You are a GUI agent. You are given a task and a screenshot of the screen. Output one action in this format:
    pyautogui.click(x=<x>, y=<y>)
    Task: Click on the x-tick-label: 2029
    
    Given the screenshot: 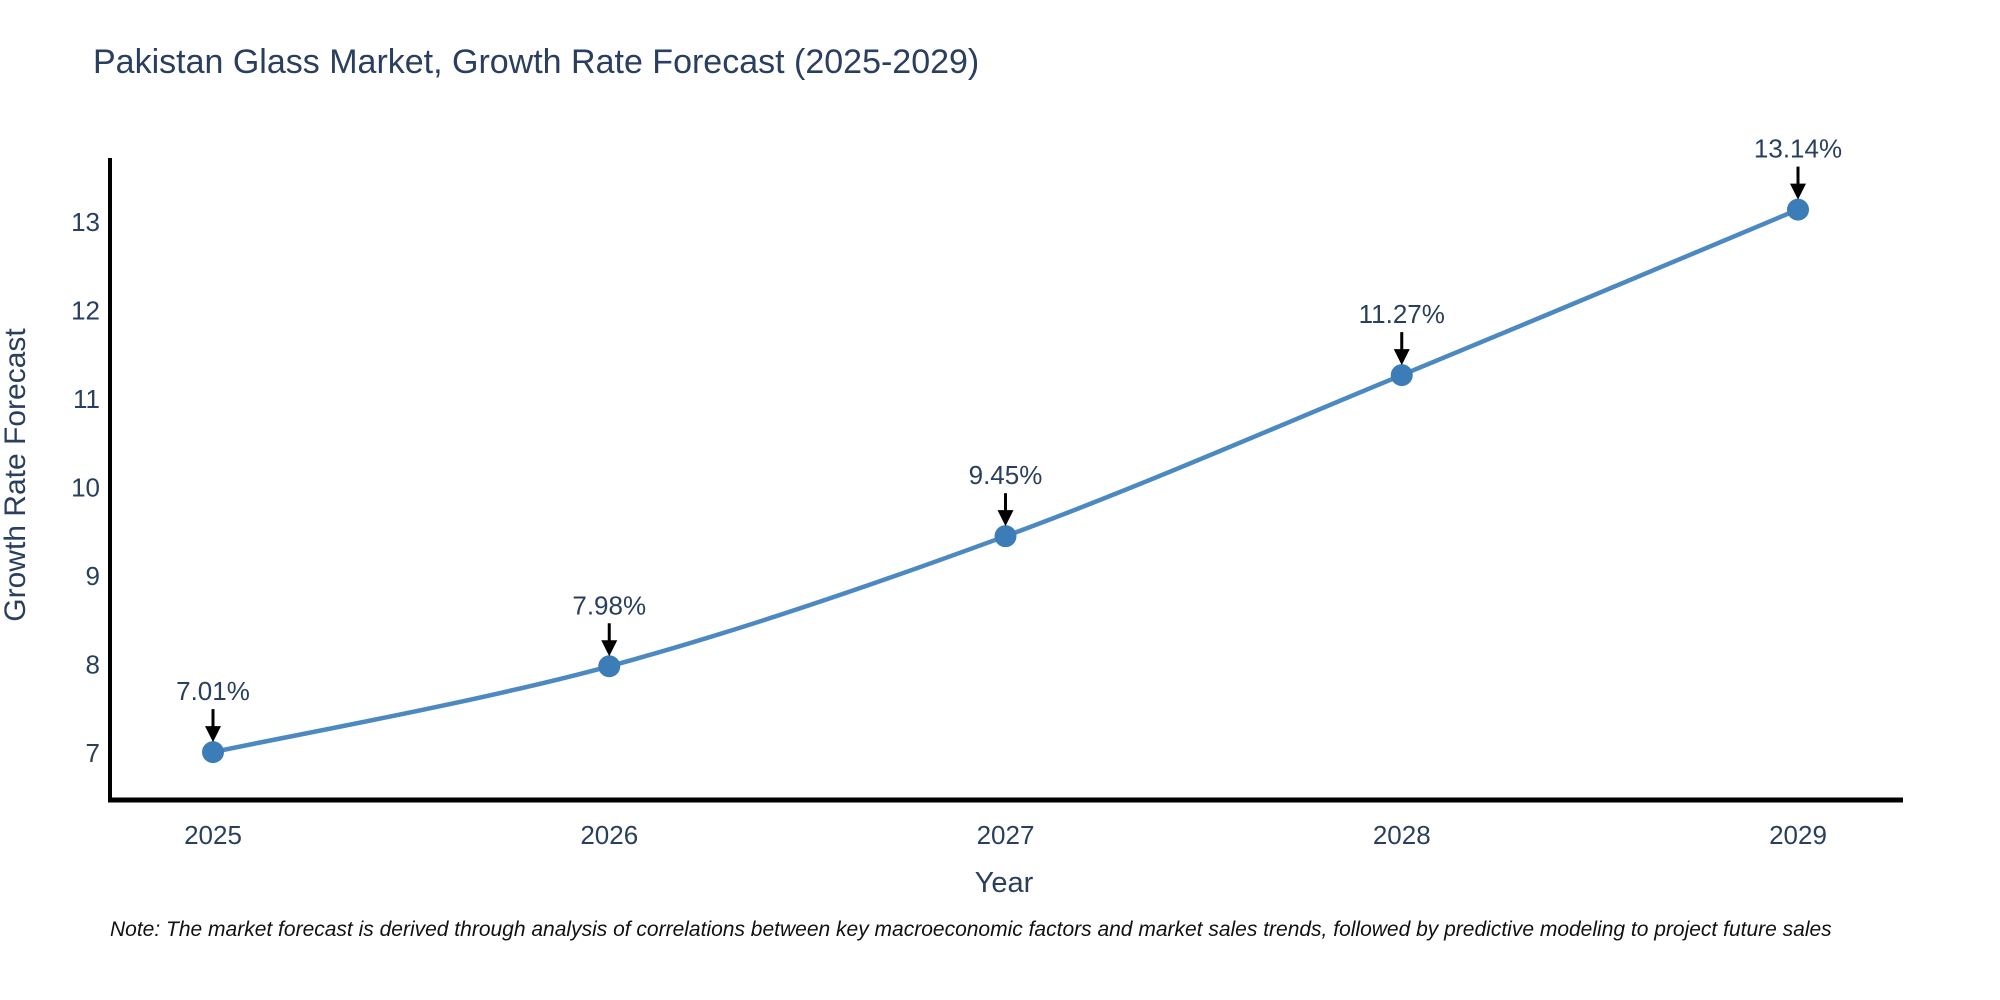 What is the action you would take?
    pyautogui.click(x=1798, y=835)
    